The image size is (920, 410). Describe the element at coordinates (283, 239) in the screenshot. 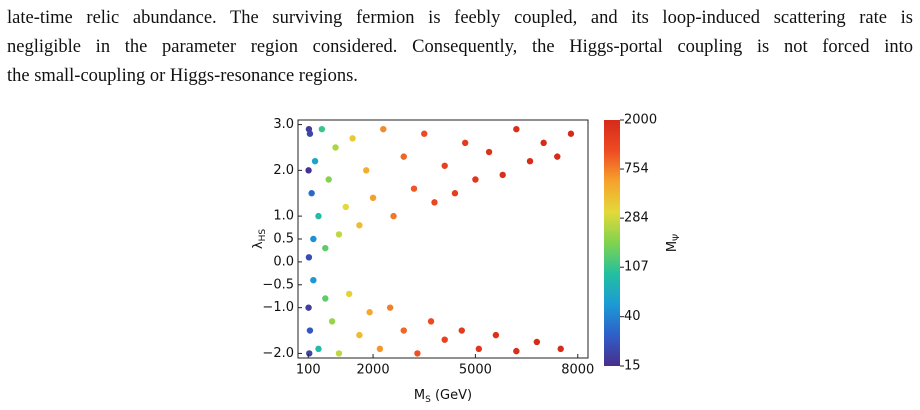

I see `y-tick-label: 0.5` at that location.